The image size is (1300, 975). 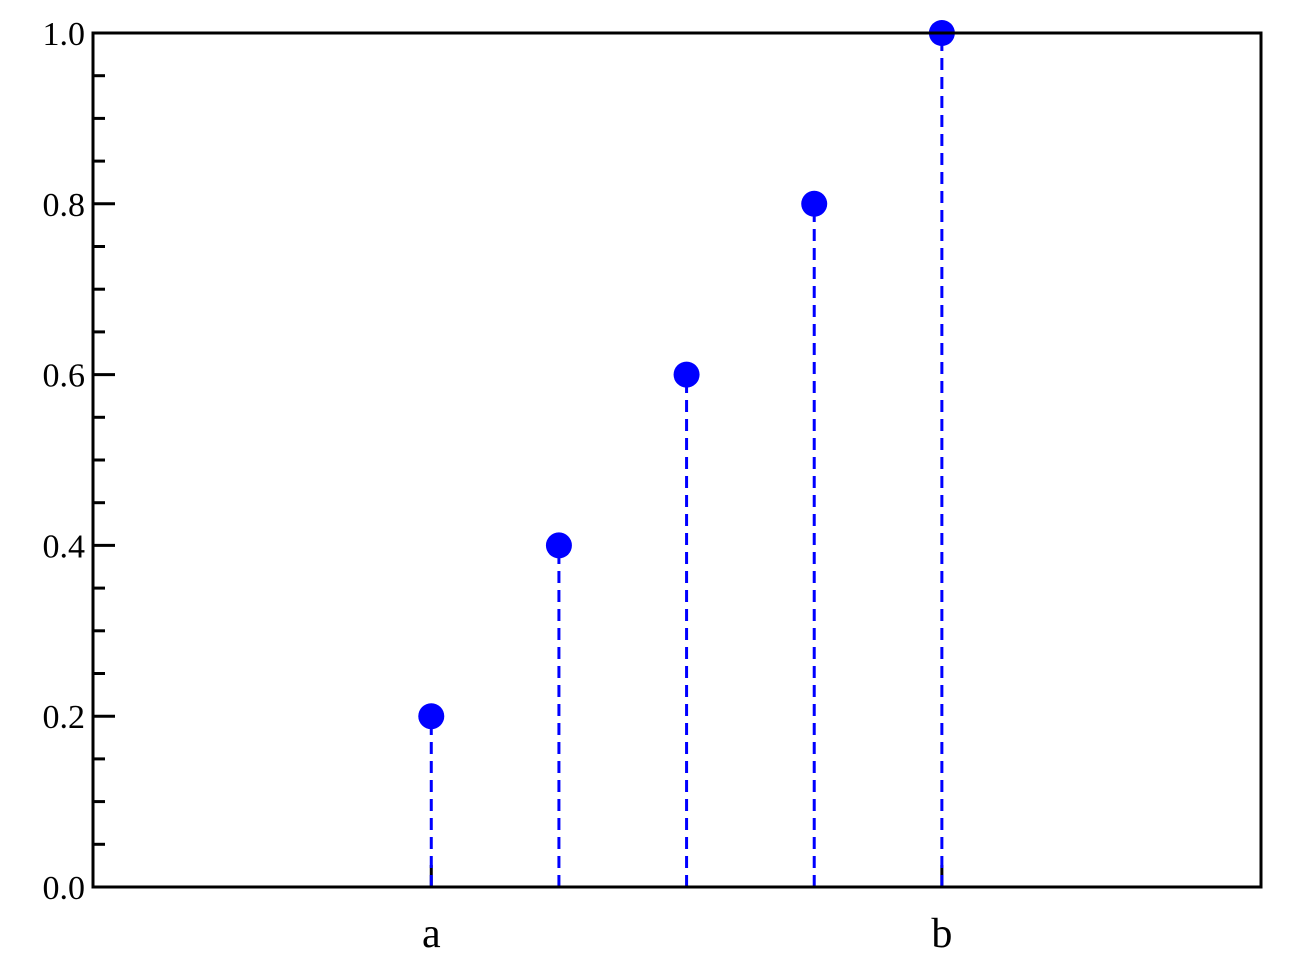 What do you see at coordinates (64, 376) in the screenshot?
I see `y-tick-label: 0.6` at bounding box center [64, 376].